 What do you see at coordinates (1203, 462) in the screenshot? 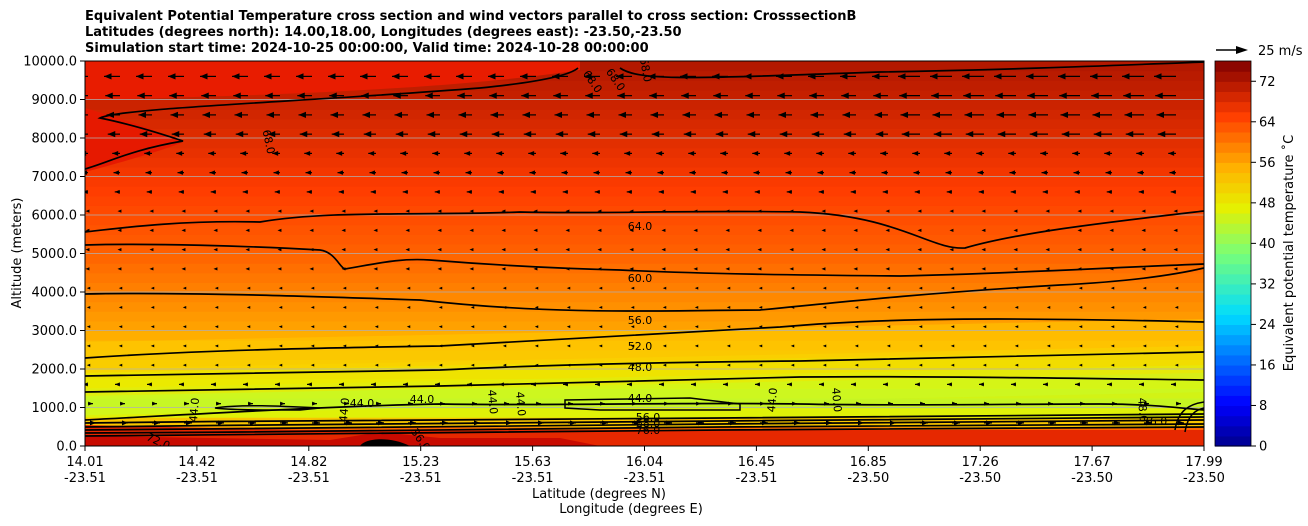
I see `x-tick-label-lat: 17.99` at bounding box center [1203, 462].